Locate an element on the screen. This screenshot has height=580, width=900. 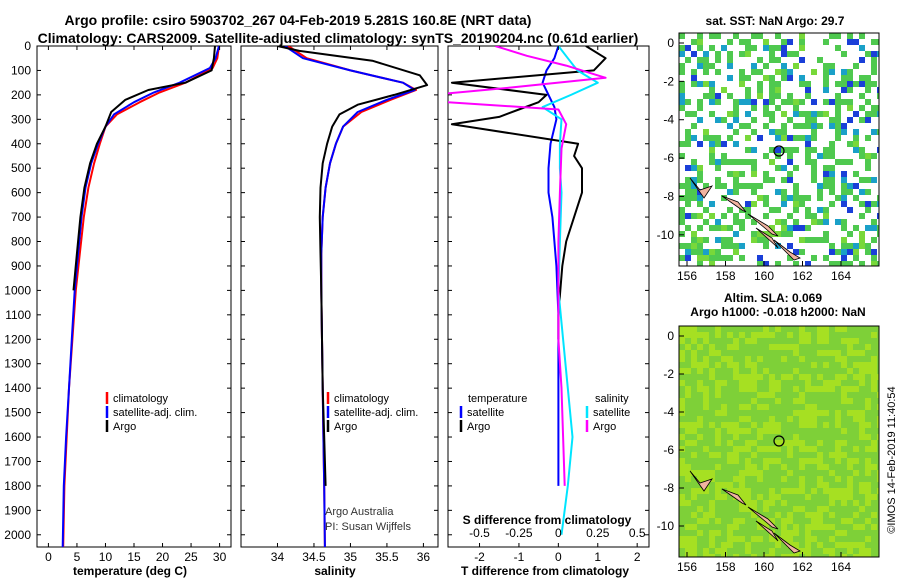
lat-tick-label: -4 is located at coordinates (668, 120).